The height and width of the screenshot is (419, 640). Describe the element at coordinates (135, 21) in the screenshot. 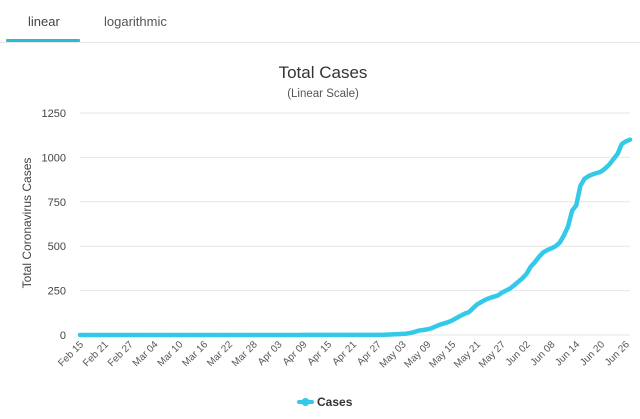

I see `tab-logarithmic: logarithmic` at that location.